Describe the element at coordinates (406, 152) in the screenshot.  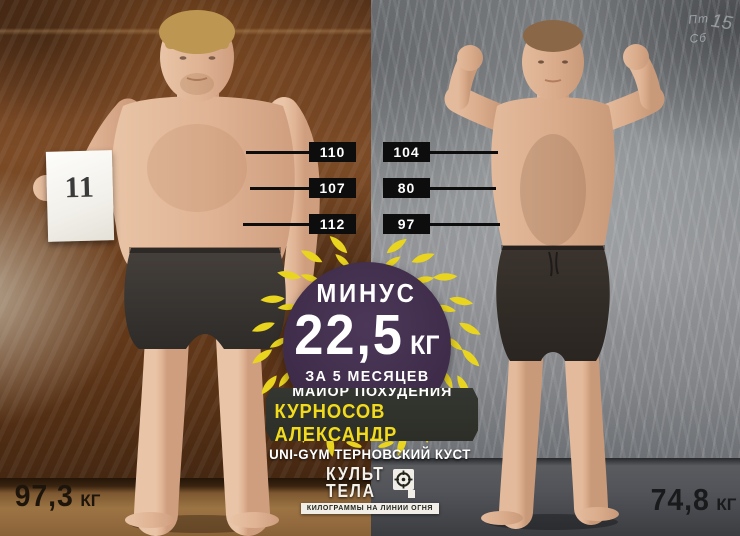
I see `measurement-after: 104` at that location.